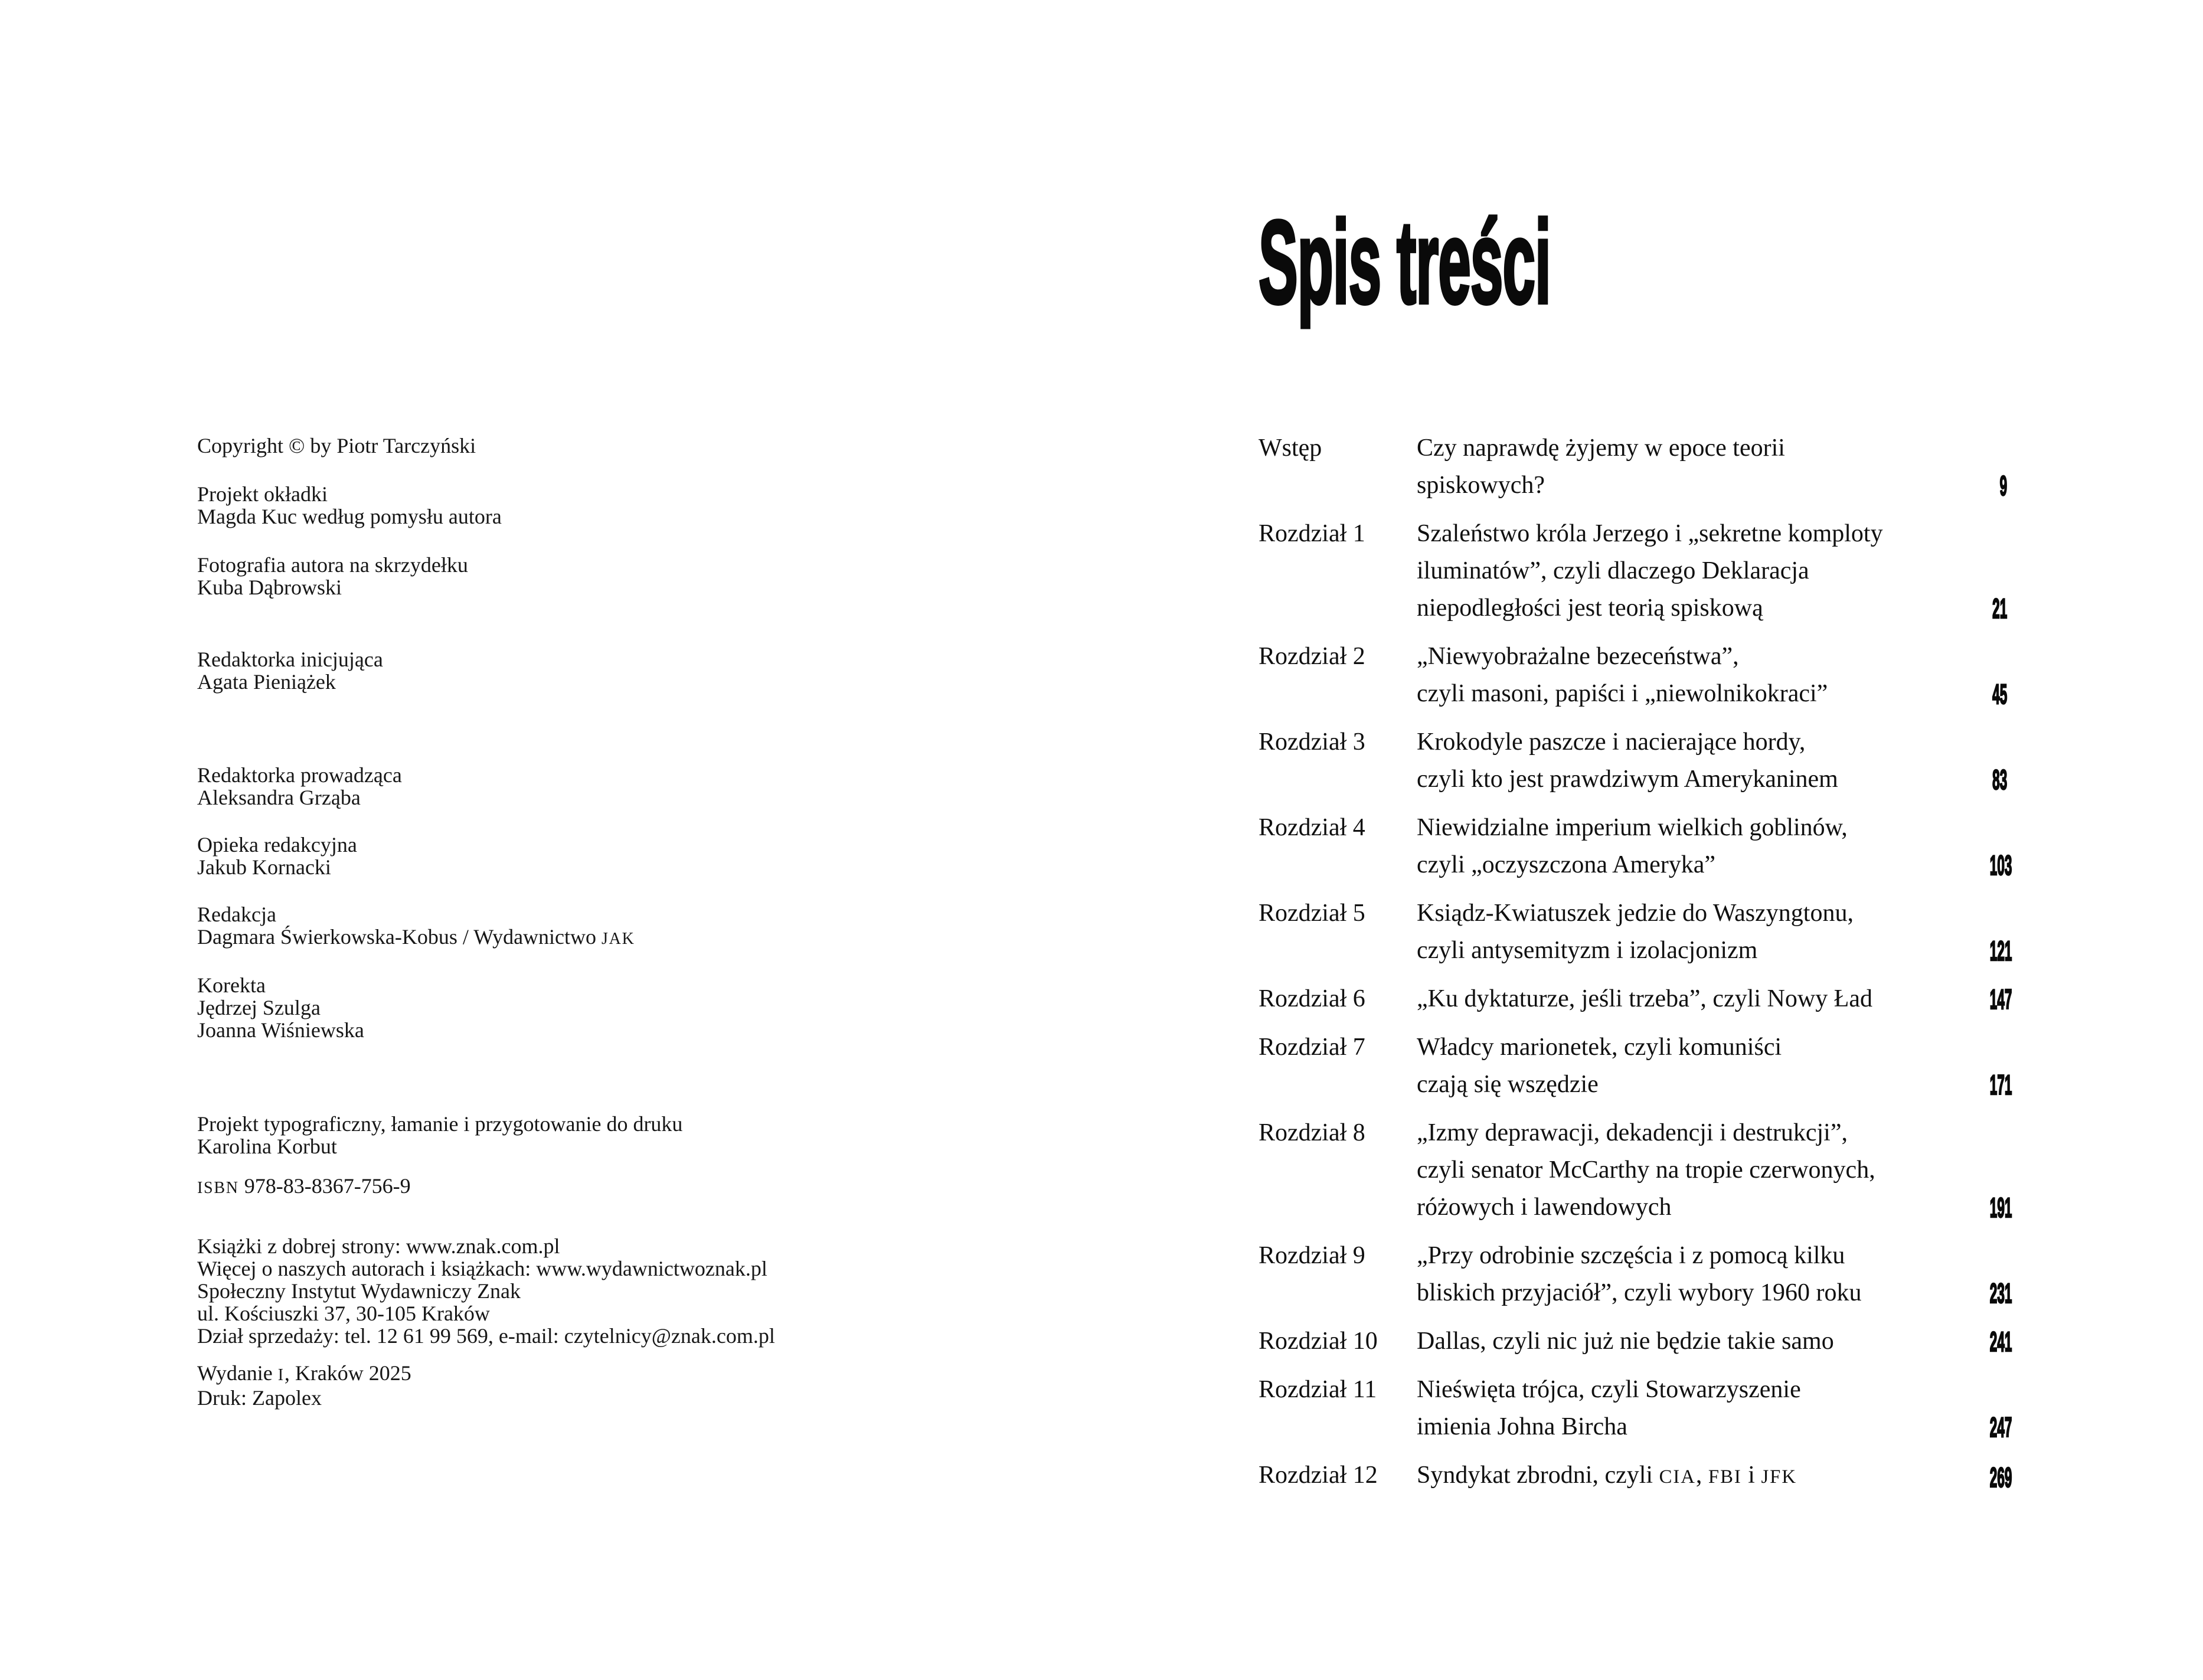 Image resolution: width=2203 pixels, height=1680 pixels. What do you see at coordinates (1312, 656) in the screenshot?
I see `toc-entry-label: Rozdział 2` at bounding box center [1312, 656].